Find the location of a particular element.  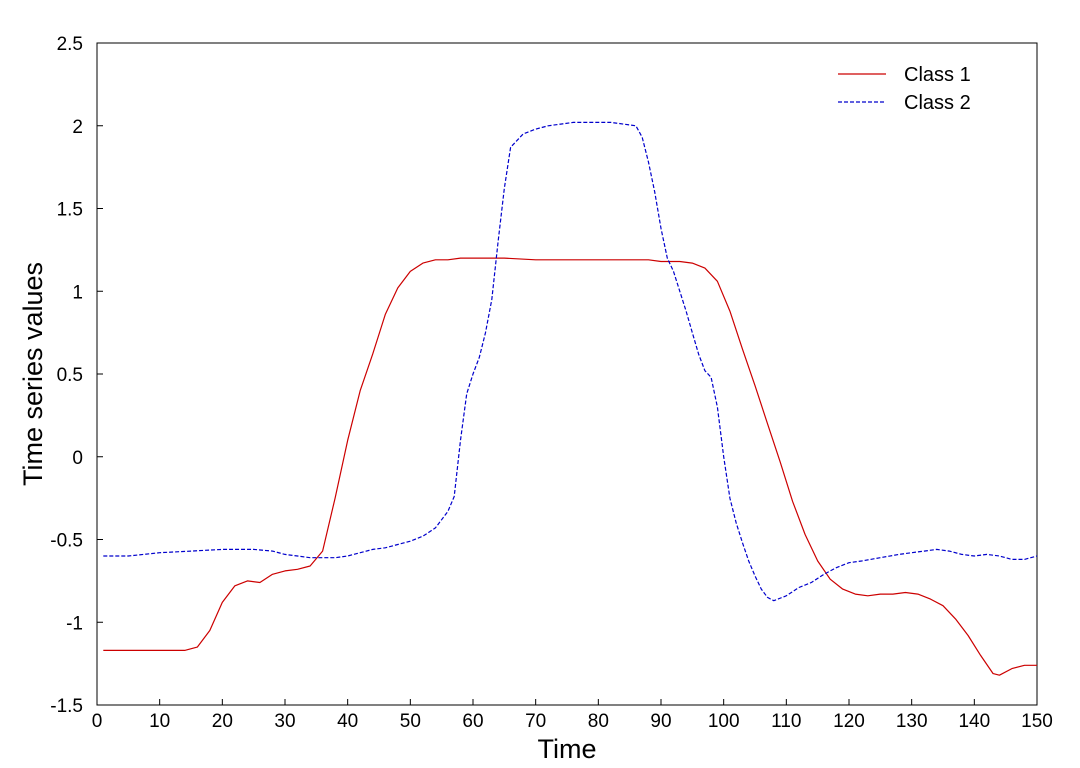

x-tick-label: 70 is located at coordinates (535, 721).